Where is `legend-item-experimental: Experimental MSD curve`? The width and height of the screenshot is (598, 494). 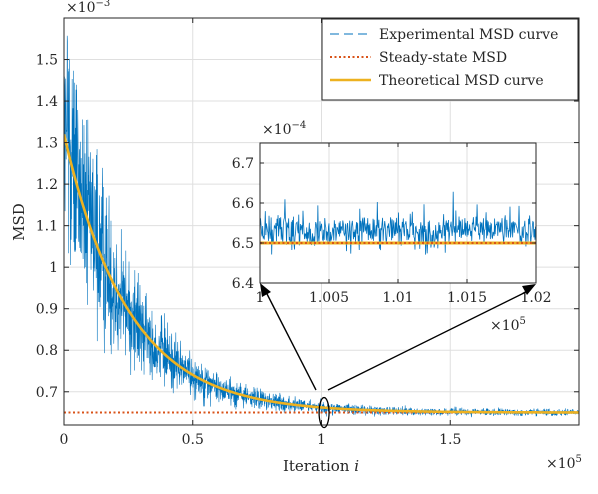
legend-item-experimental: Experimental MSD curve is located at coordinates (444, 35).